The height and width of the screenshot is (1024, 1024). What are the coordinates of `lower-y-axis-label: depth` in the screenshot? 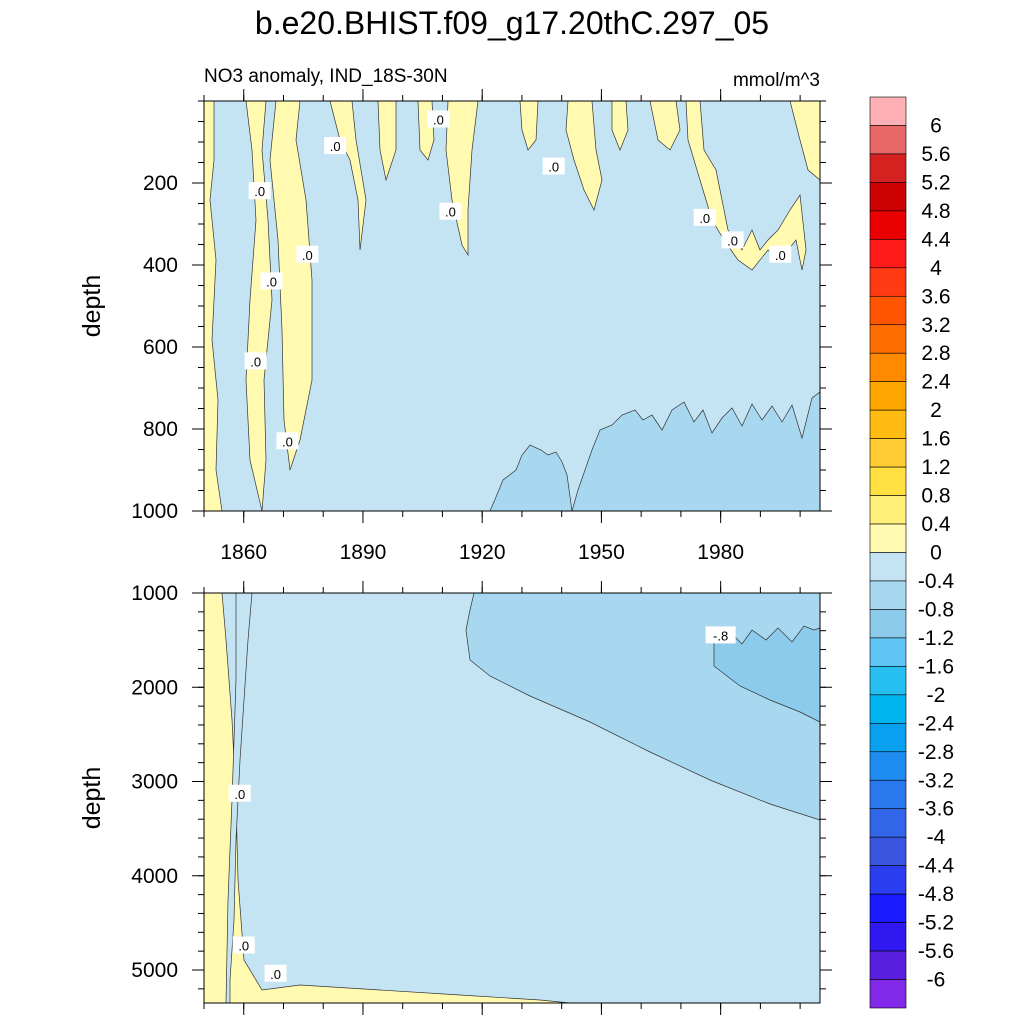 It's located at (92, 798).